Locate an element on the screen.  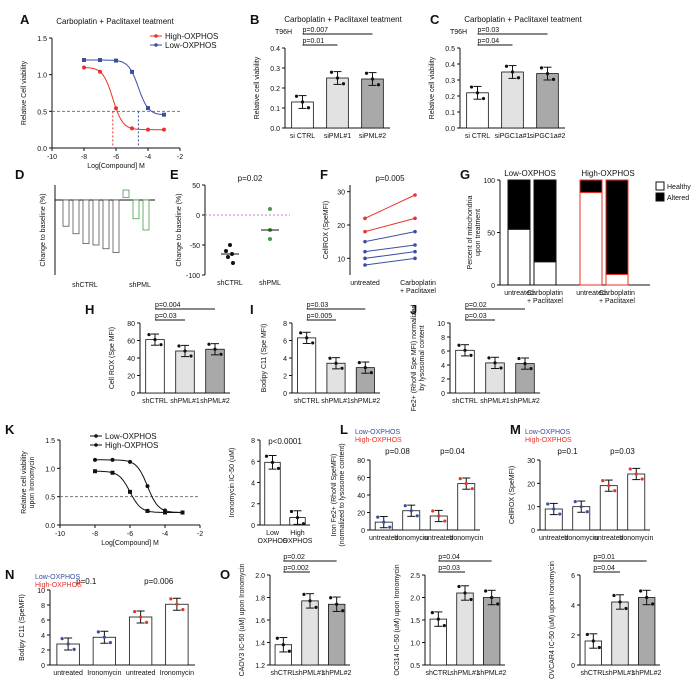
x-tick-label: -2 is located at coordinates (200, 534).